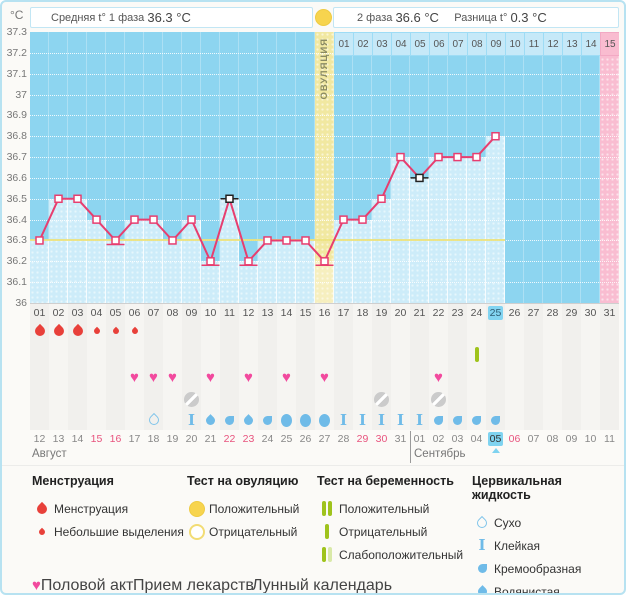  I want to click on date-17: 17, so click(134, 438).